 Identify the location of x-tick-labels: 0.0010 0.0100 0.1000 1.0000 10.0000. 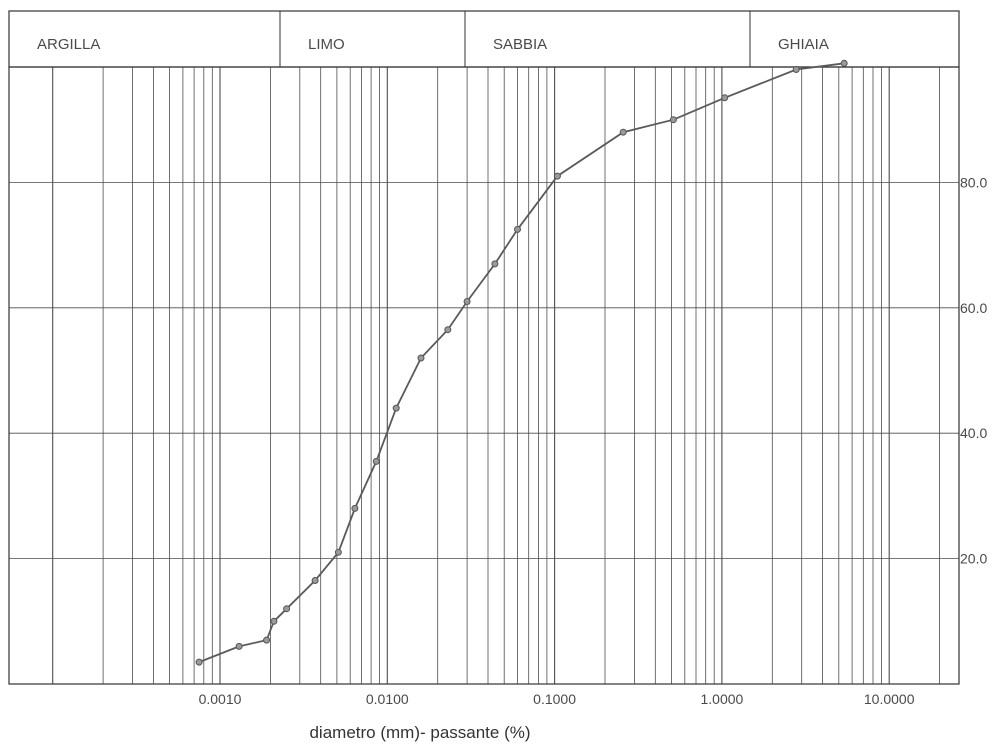
(557, 699).